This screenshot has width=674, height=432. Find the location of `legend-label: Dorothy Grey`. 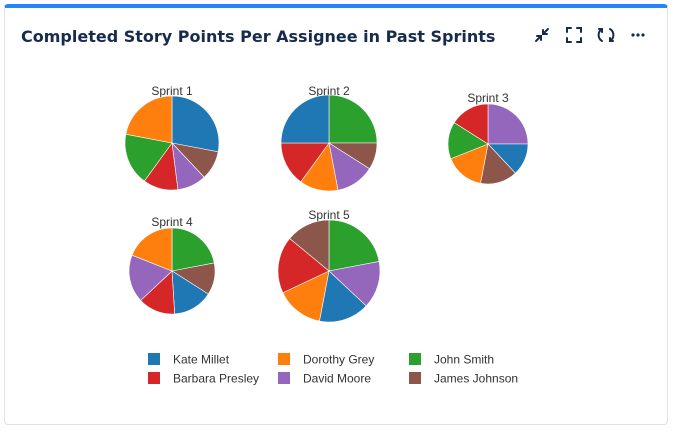

legend-label: Dorothy Grey is located at coordinates (338, 360).